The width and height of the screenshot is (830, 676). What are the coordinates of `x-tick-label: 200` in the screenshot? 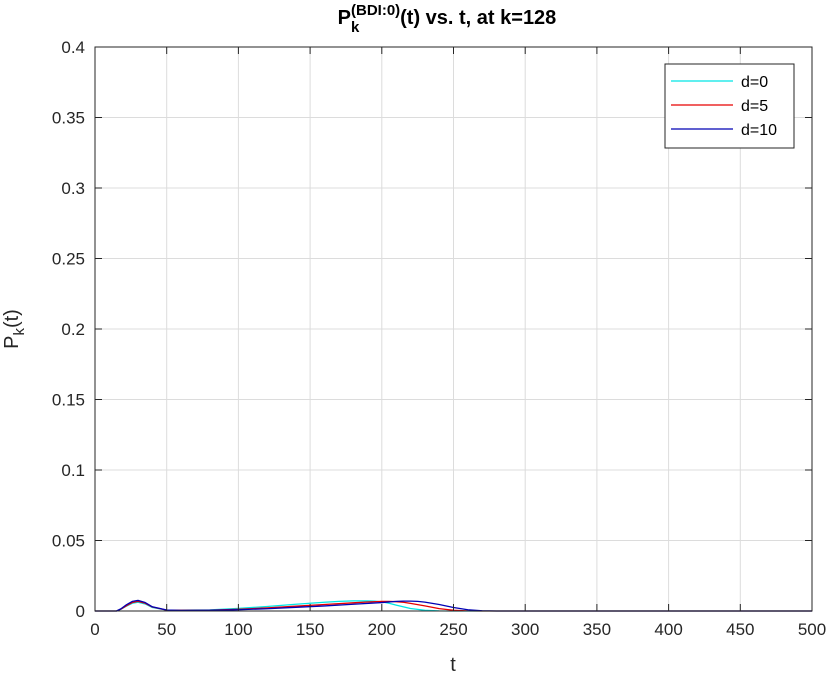 It's located at (382, 629).